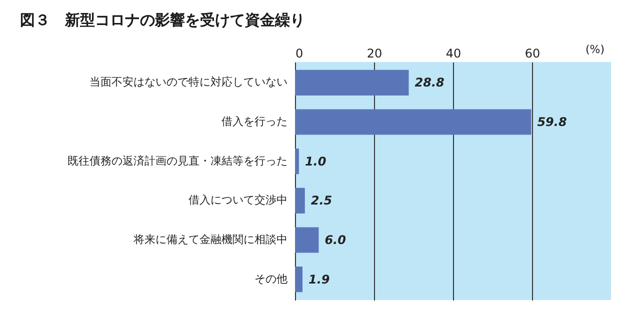  What do you see at coordinates (162, 20) in the screenshot?
I see `text: 図３ 新型コロナの影響を受けて資金繰り` at bounding box center [162, 20].